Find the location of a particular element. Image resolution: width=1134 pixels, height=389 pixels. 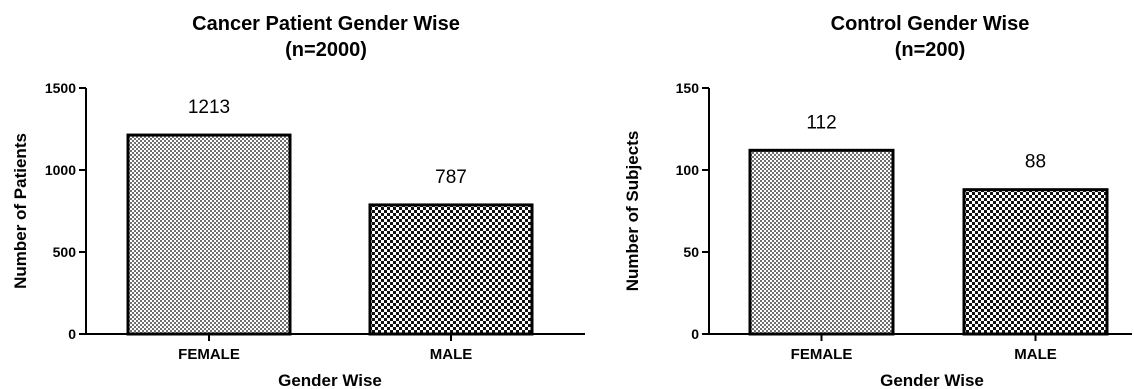

y-tick-label: 500 is located at coordinates (65, 252).